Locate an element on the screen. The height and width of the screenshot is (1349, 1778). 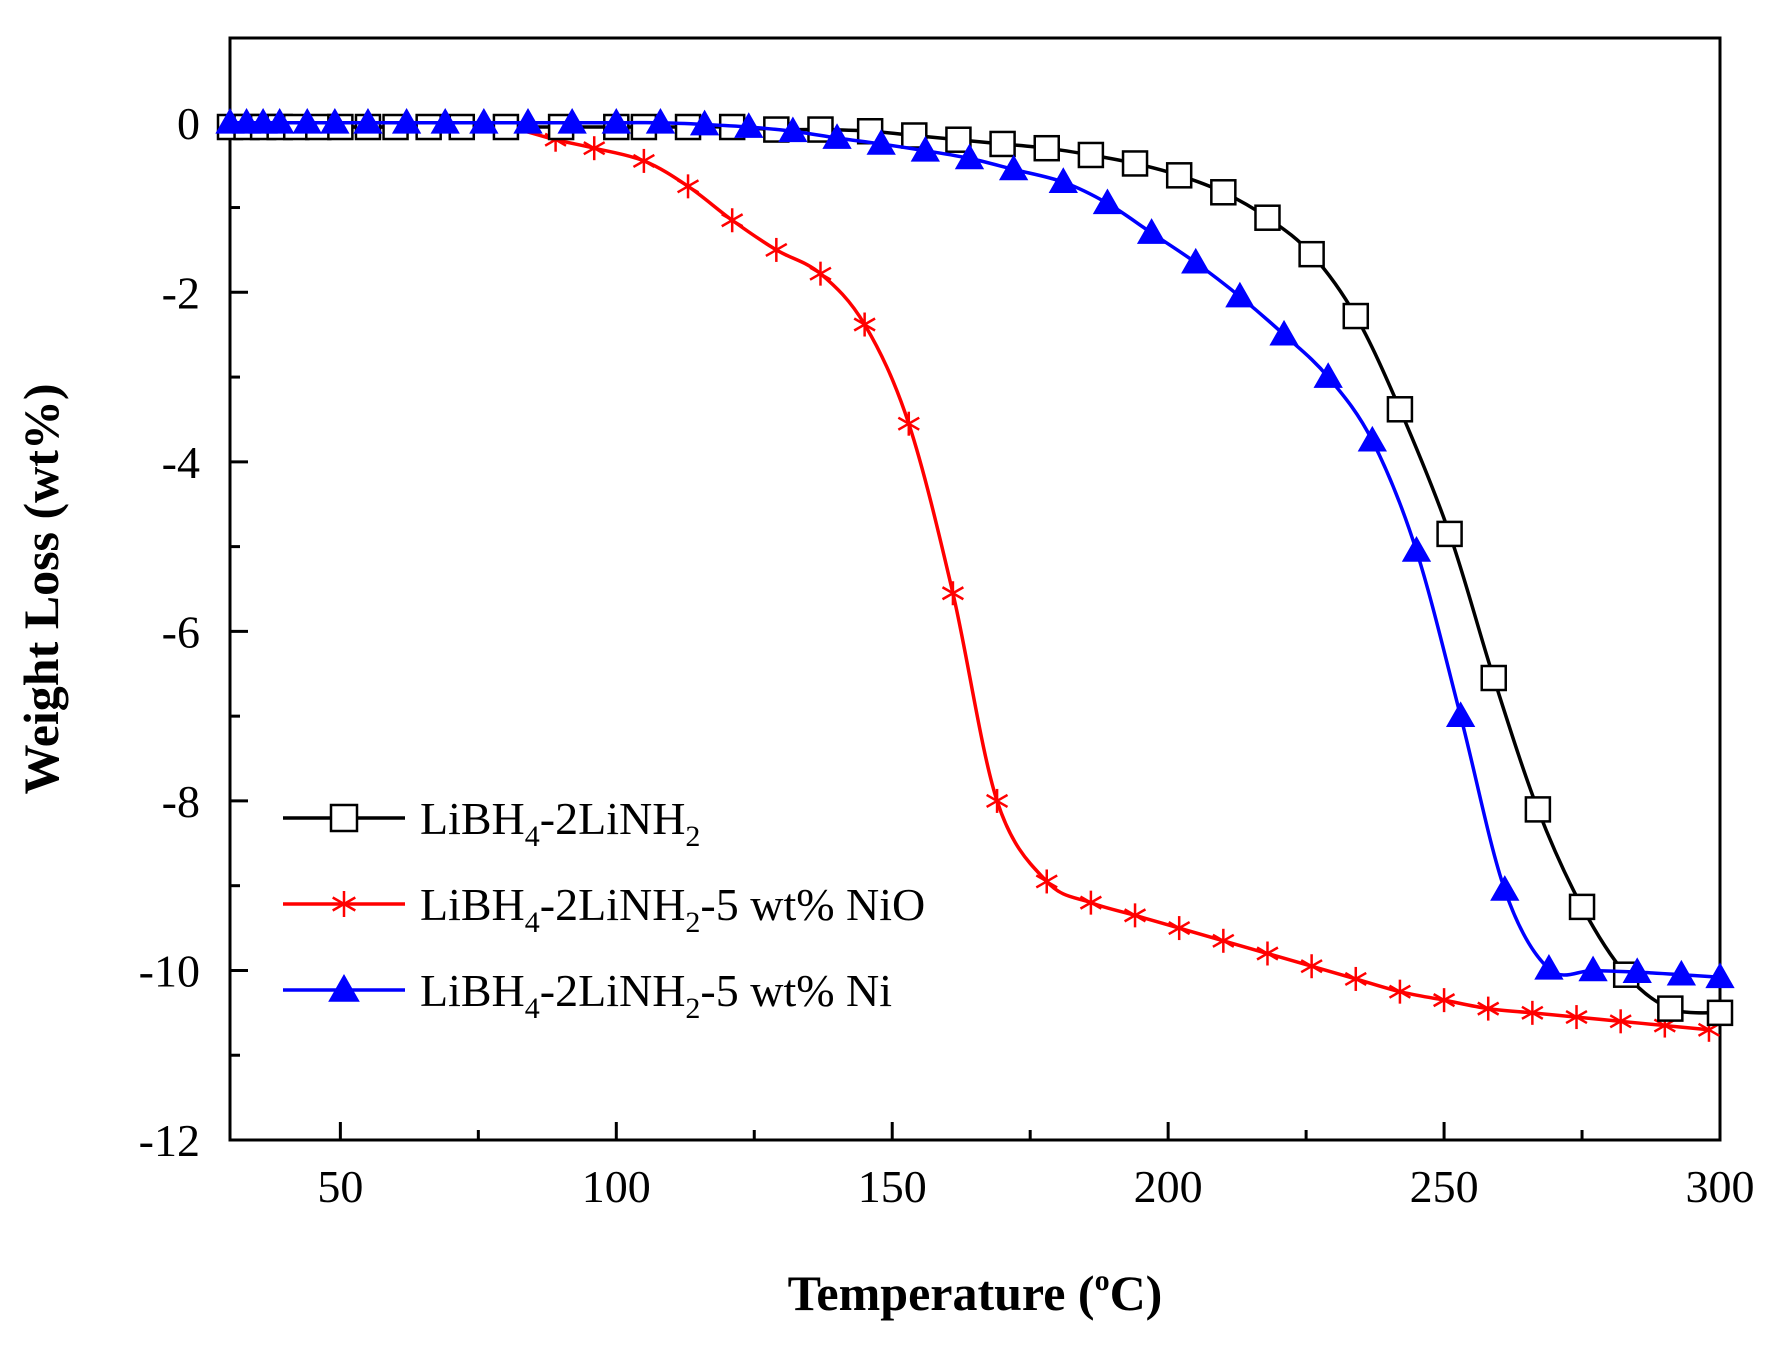
x-axis-title: Temperature (oC) is located at coordinates (975, 1292).